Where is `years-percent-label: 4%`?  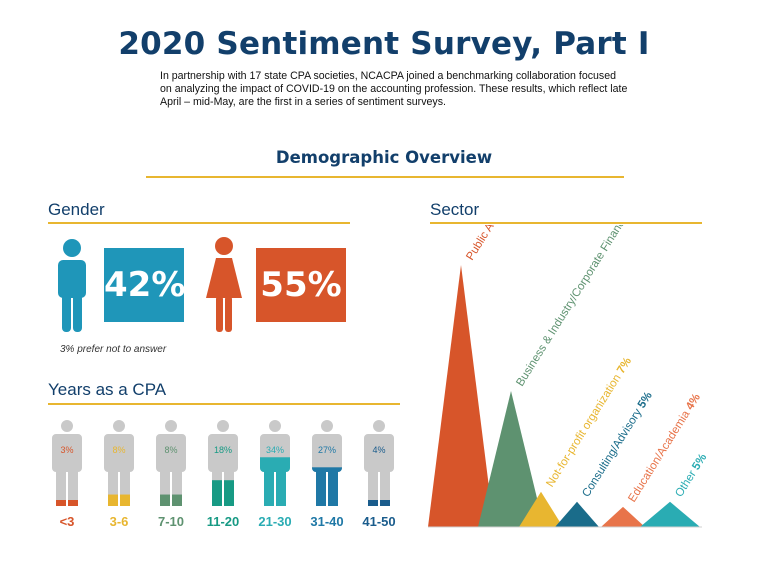
years-percent-label: 4% is located at coordinates (378, 450).